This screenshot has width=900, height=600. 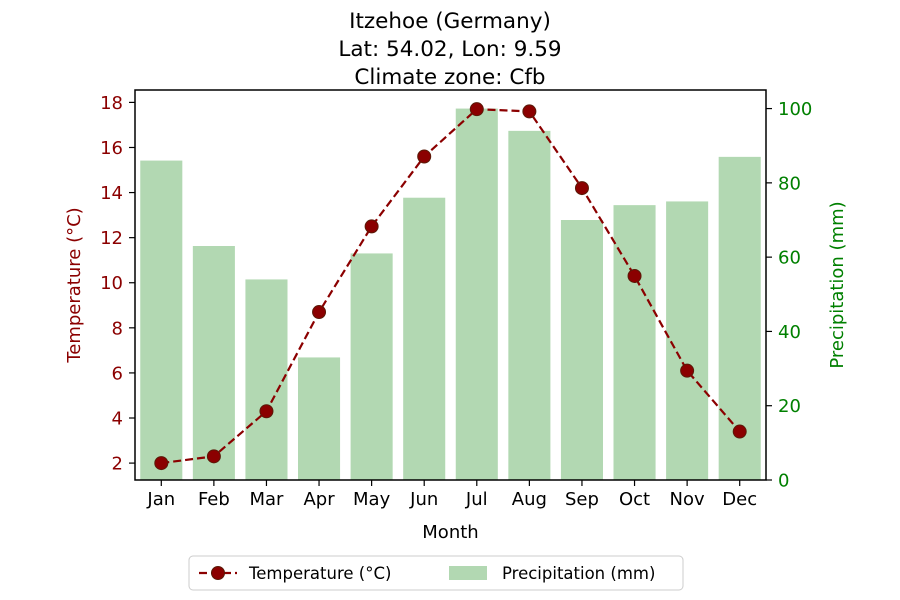 I want to click on y-right-tick-label: 40, so click(x=789, y=332).